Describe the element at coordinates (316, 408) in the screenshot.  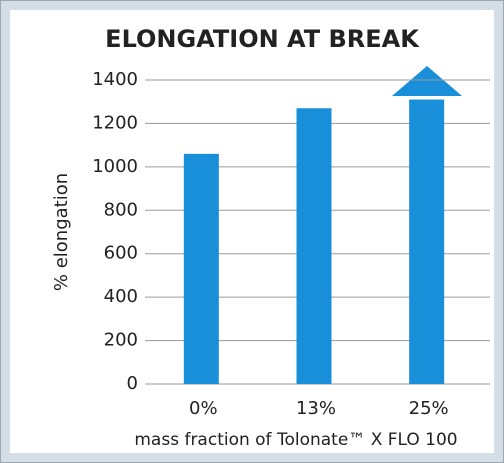
I see `x-tick-label: 13%` at that location.